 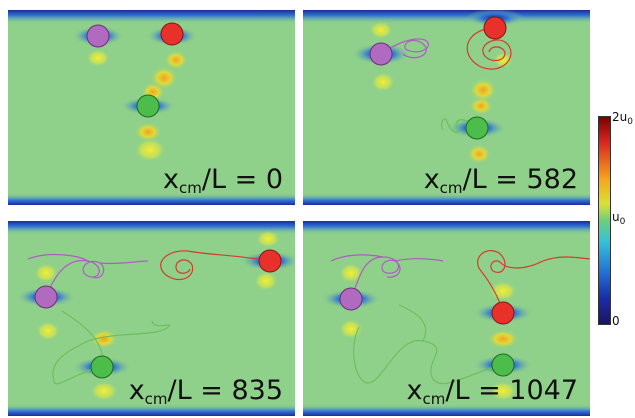 What do you see at coordinates (223, 180) in the screenshot?
I see `panel-label: xcm/L = 0` at bounding box center [223, 180].